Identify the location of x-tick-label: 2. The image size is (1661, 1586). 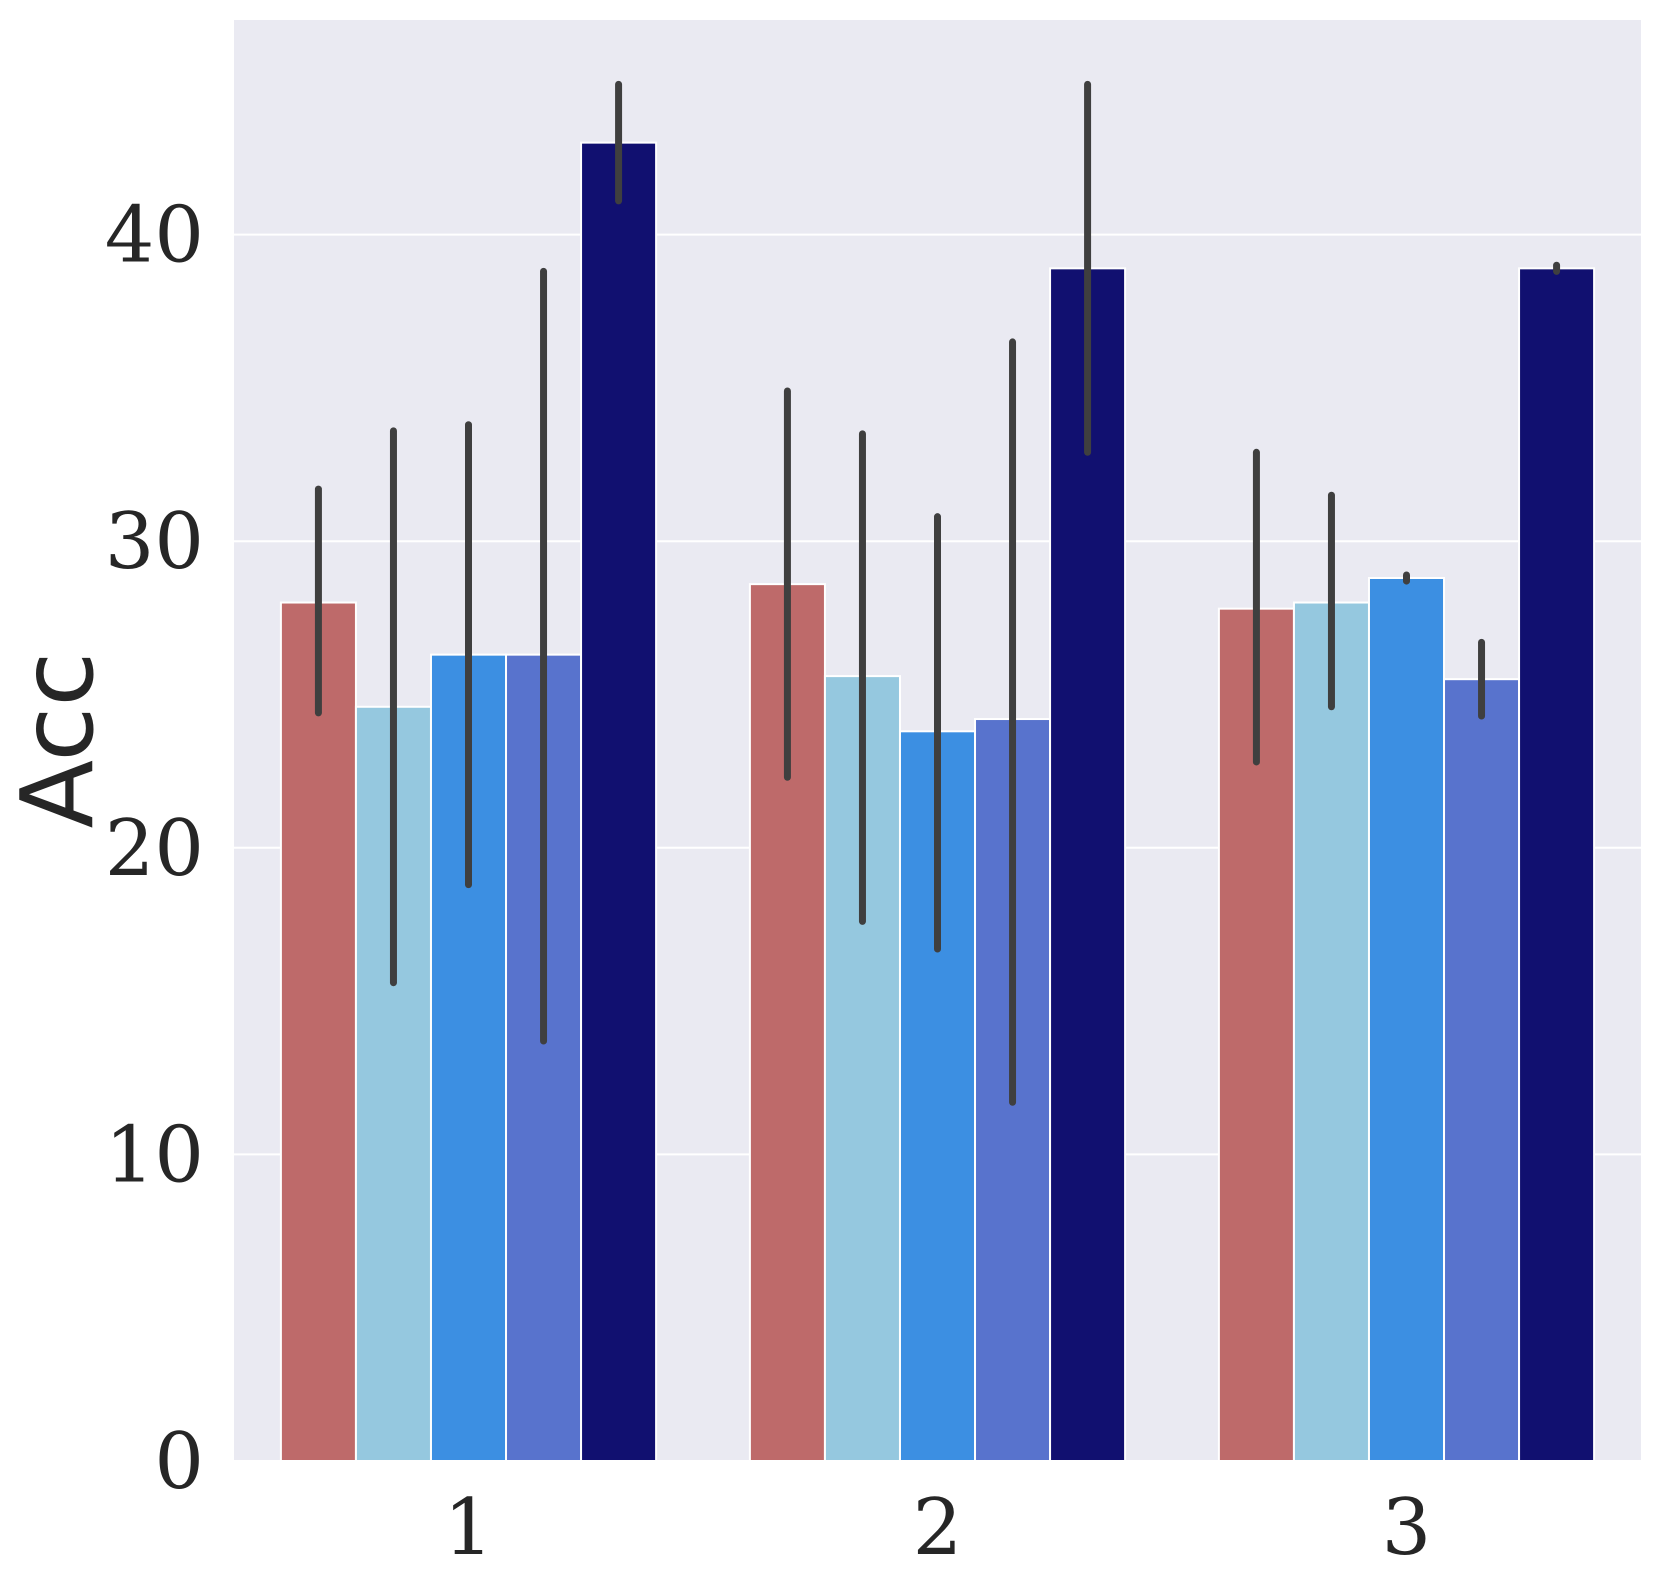
(938, 1528).